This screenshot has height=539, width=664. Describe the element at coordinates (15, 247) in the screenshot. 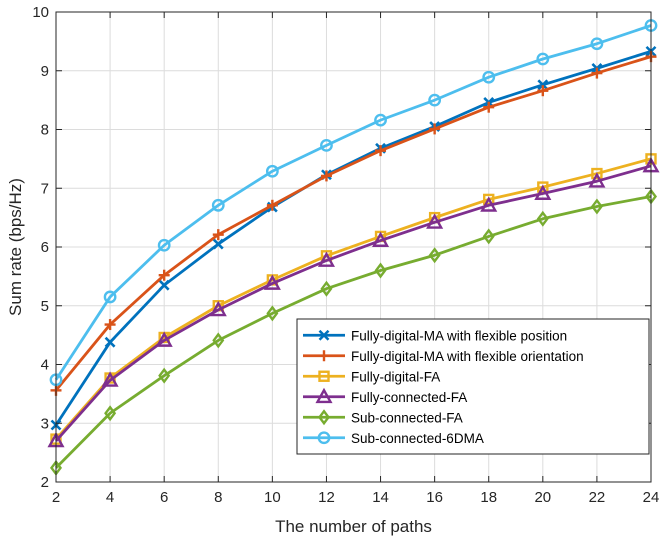

I see `y-axis-label: Sum rate (bps/Hz)` at that location.